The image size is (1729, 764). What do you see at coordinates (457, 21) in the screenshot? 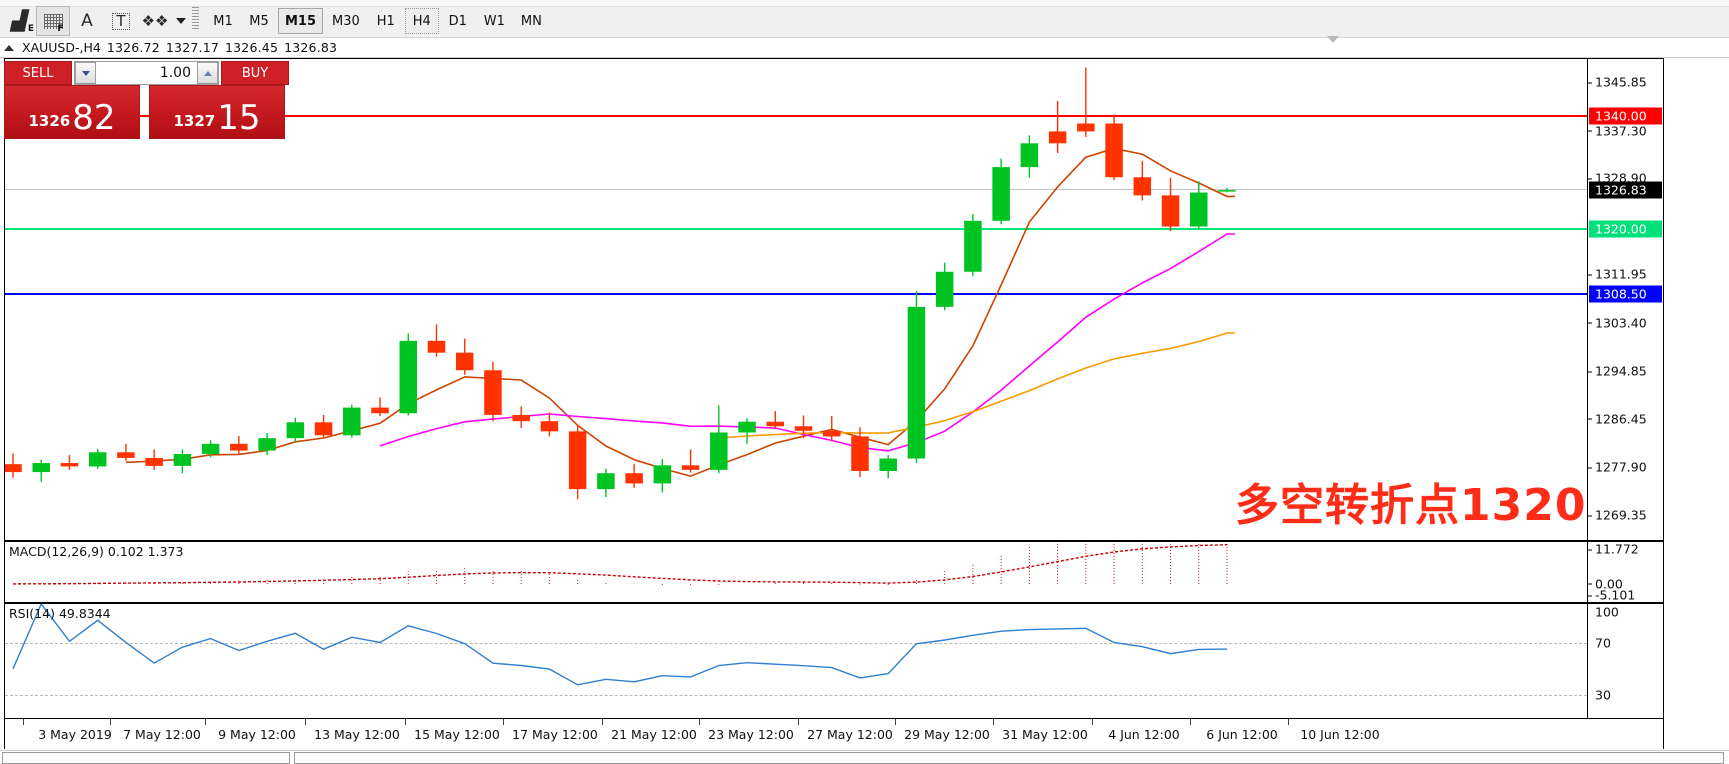
I see `timeframe-d1: D1` at bounding box center [457, 21].